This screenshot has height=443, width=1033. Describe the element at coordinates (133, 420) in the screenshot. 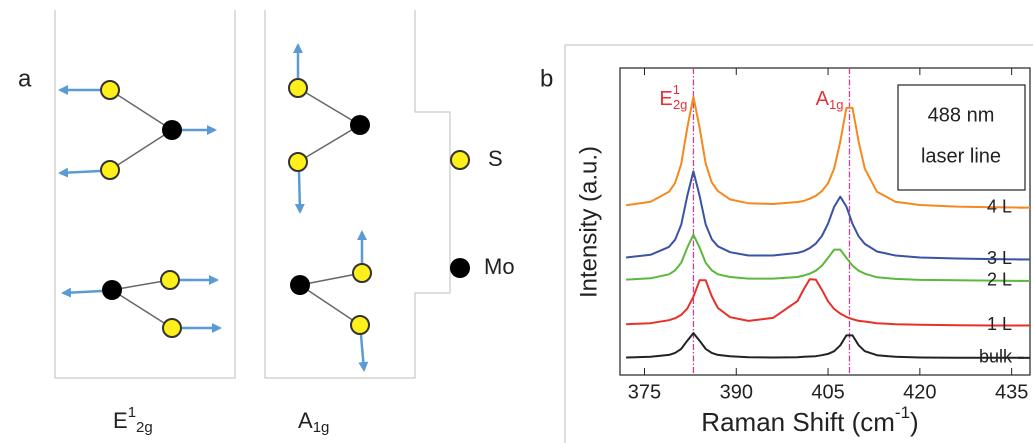

I see `mode-label: E12g` at that location.